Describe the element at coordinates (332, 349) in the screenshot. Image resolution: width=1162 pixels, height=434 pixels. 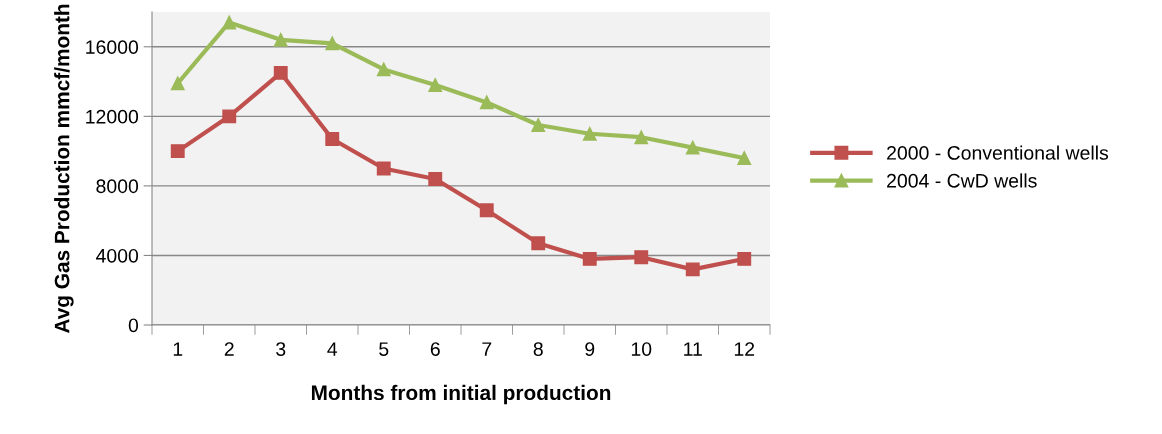
I see `x-tick-label: 4` at that location.